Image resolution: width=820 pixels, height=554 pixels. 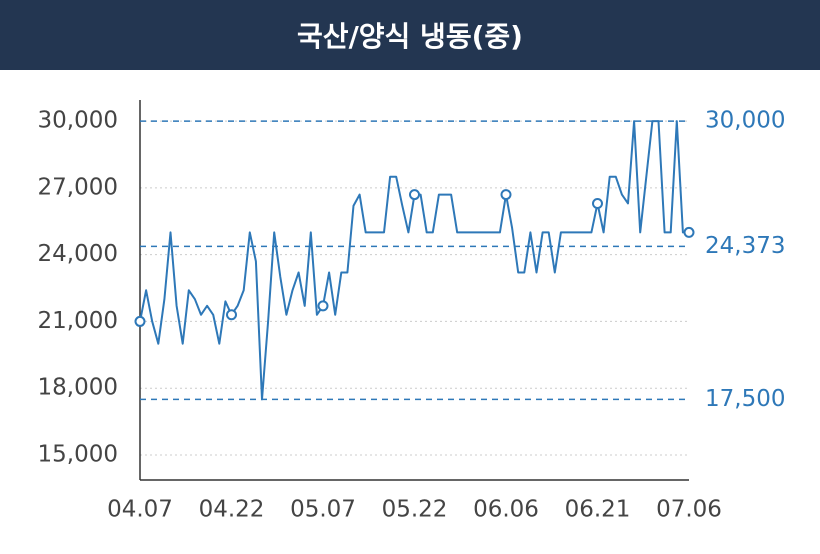 What do you see at coordinates (78, 121) in the screenshot?
I see `y-tick-label: 30,000` at bounding box center [78, 121].